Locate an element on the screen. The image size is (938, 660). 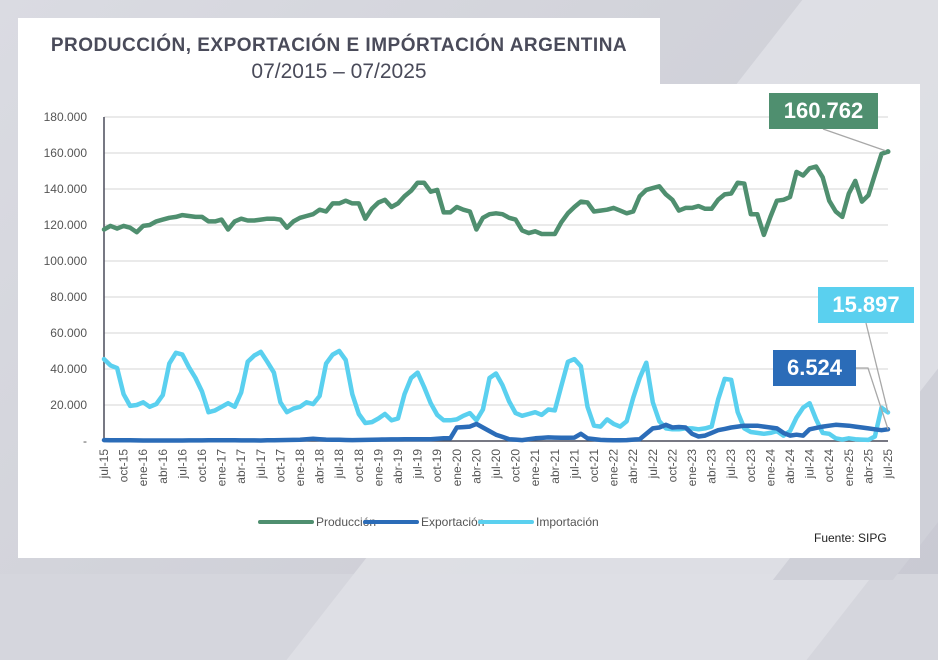
y-tick-label: 180.000 is located at coordinates (66, 117).